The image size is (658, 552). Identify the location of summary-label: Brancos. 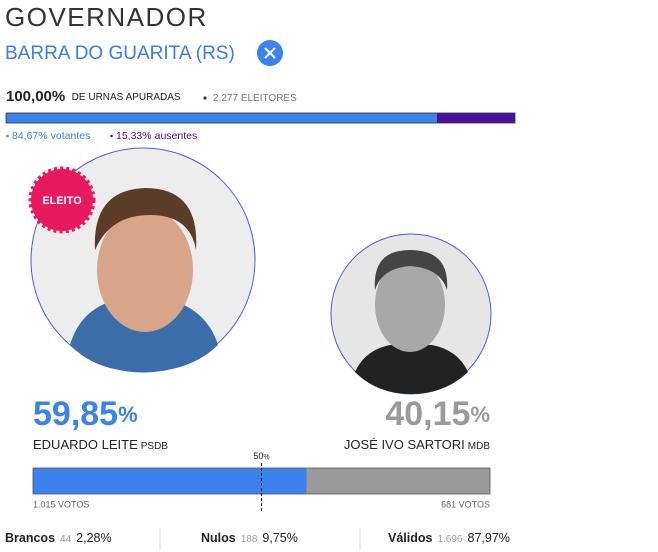
(30, 538).